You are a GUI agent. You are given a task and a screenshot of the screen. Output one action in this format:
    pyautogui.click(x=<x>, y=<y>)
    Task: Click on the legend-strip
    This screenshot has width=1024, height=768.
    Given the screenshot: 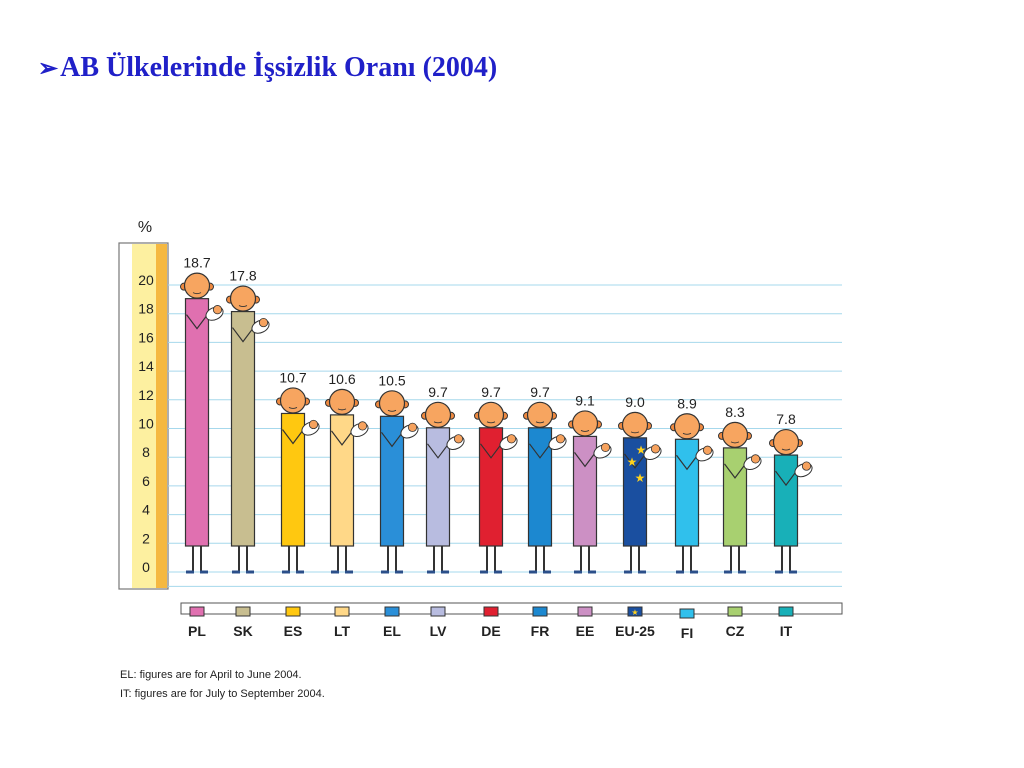 What is the action you would take?
    pyautogui.click(x=511, y=608)
    